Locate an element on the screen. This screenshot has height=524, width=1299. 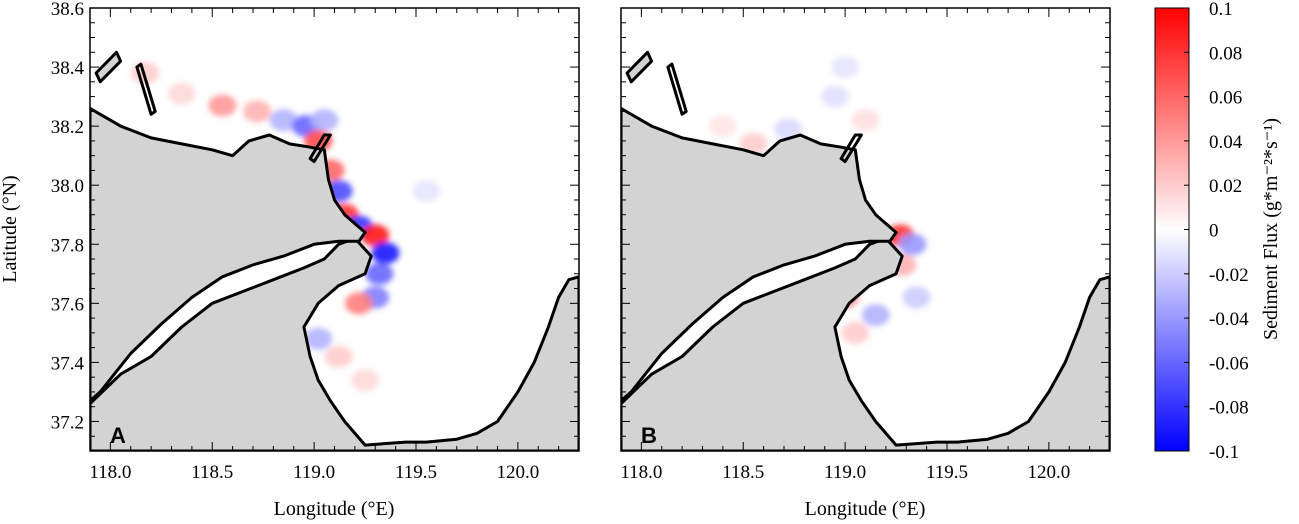
colorbar-tick-label: -0.02 is located at coordinates (1229, 275).